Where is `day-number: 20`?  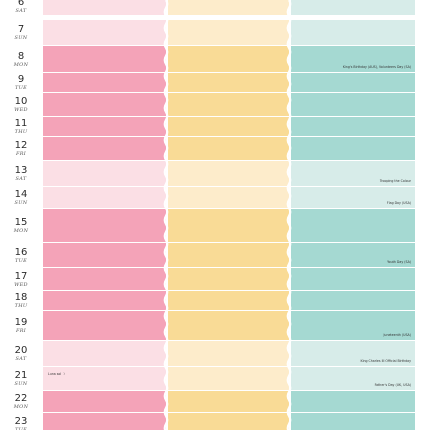 day-number: 20 is located at coordinates (21, 350).